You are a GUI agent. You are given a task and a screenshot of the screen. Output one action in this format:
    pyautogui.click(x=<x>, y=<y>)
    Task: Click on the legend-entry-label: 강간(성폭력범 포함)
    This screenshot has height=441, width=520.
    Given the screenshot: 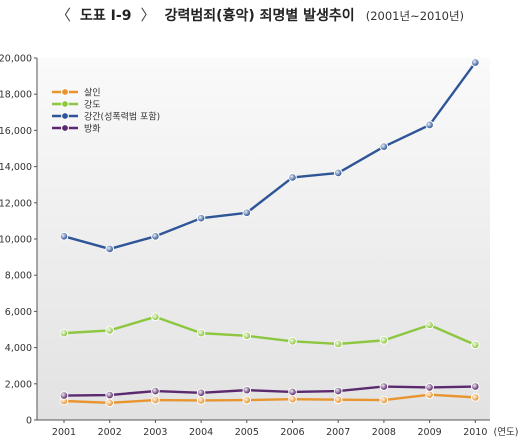 What is the action you would take?
    pyautogui.click(x=122, y=117)
    